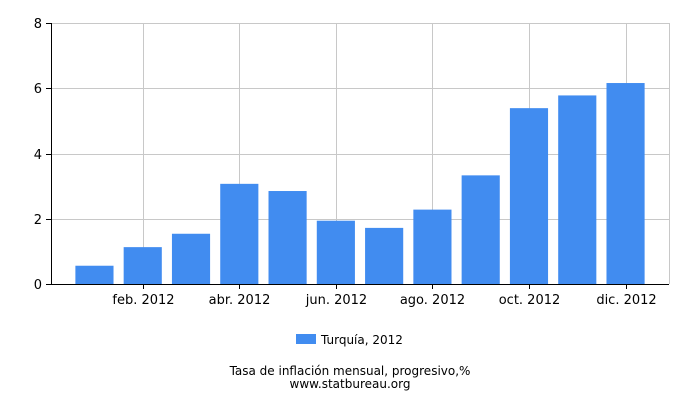  What do you see at coordinates (38, 220) in the screenshot?
I see `y-tick-label: 2` at bounding box center [38, 220].